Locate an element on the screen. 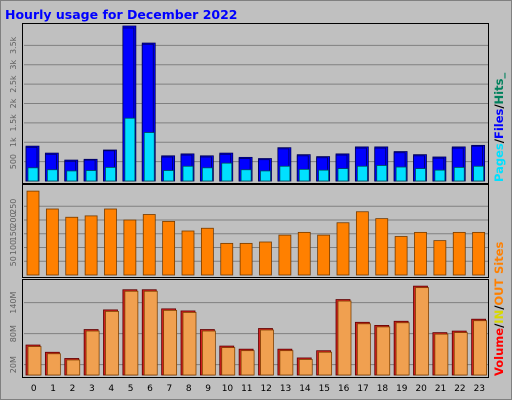  y-tick-label: 250 is located at coordinates (13, 206).